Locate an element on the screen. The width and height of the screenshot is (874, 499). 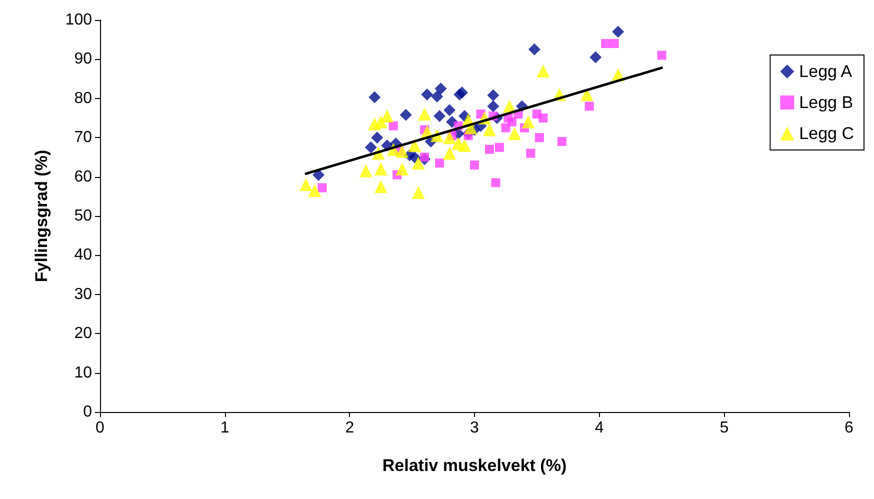
x-tick-label: 2 is located at coordinates (349, 428).